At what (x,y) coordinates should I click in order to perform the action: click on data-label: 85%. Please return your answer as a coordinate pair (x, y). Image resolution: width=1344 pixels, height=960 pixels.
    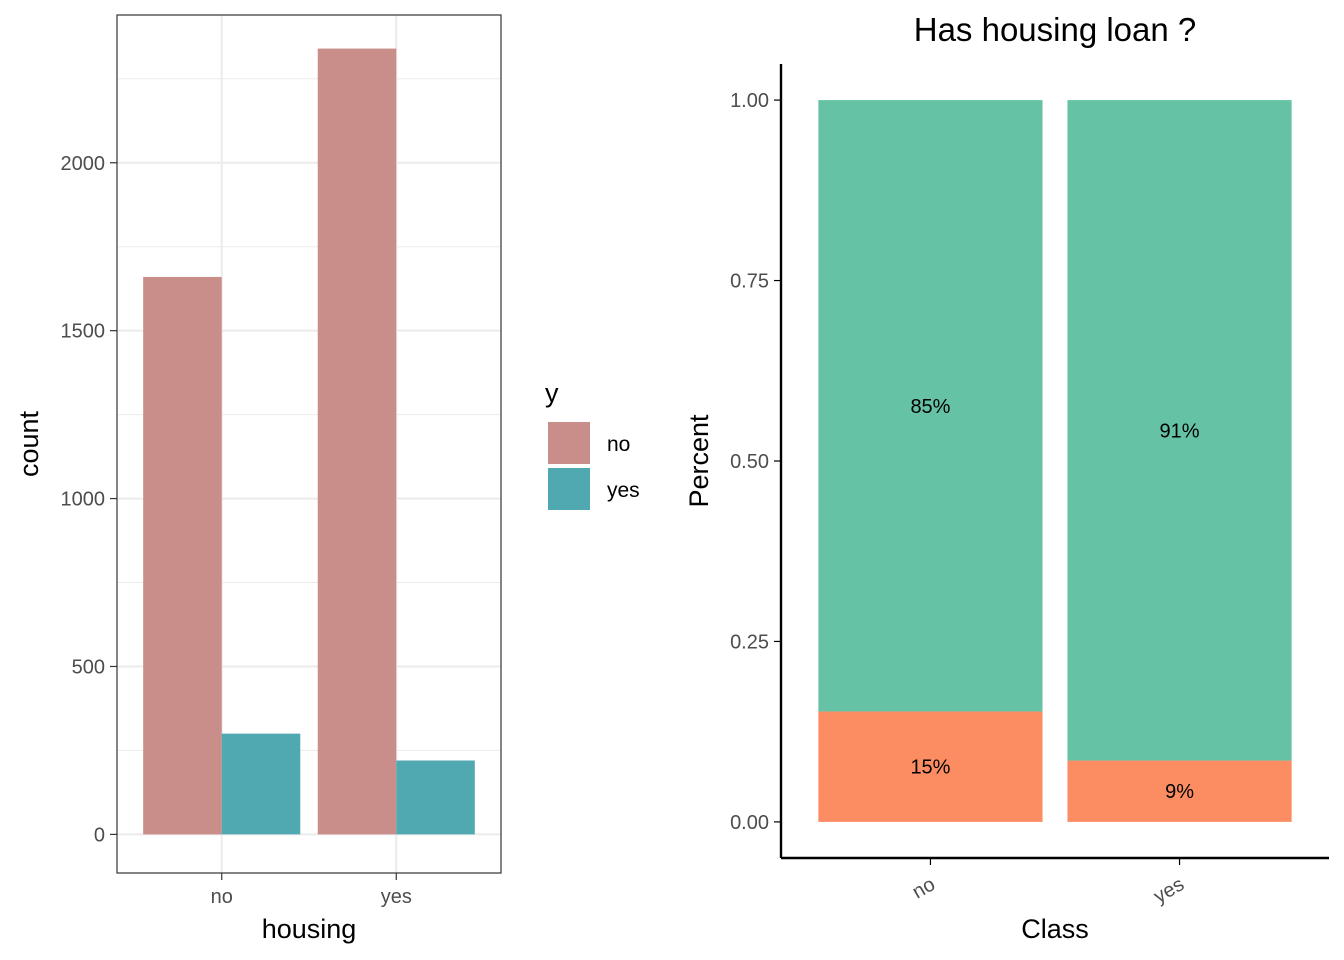
    Looking at the image, I should click on (930, 407).